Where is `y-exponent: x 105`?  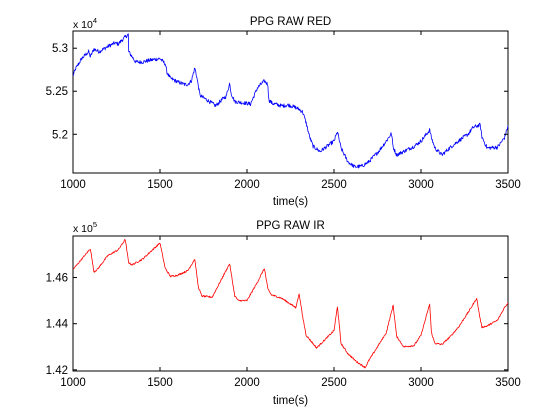 y-exponent: x 105 is located at coordinates (85, 227).